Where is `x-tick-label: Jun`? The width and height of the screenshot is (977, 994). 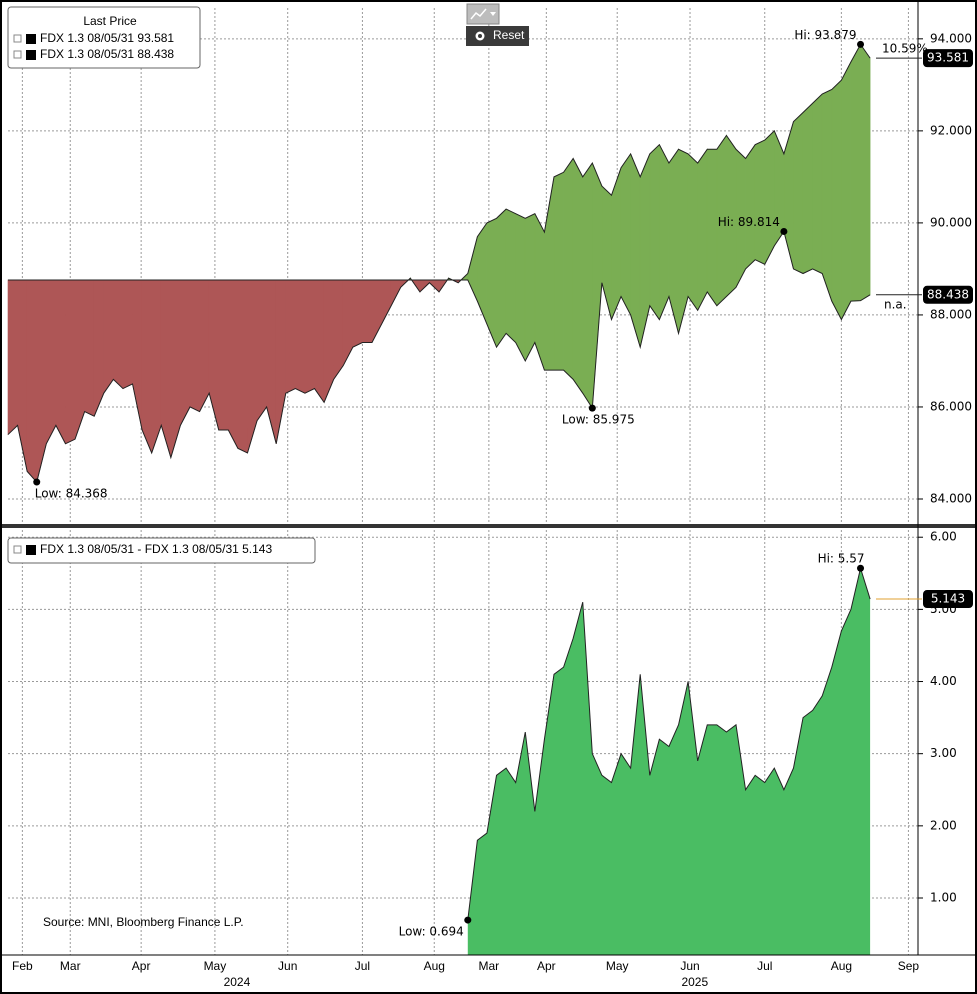
x-tick-label: Jun is located at coordinates (689, 966).